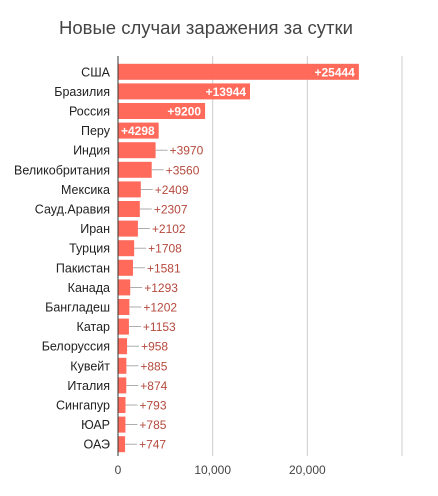 This screenshot has width=438, height=496. What do you see at coordinates (153, 406) in the screenshot?
I see `data-label: +793` at bounding box center [153, 406].